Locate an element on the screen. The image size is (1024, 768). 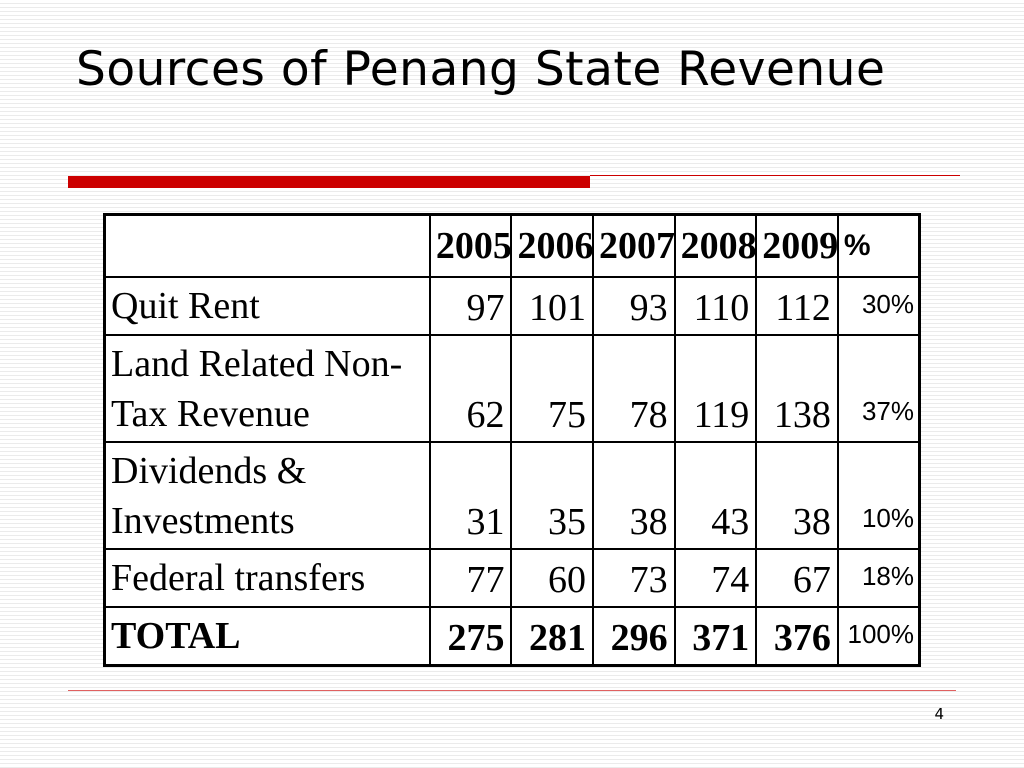
cell-value: 35 is located at coordinates (552, 495).